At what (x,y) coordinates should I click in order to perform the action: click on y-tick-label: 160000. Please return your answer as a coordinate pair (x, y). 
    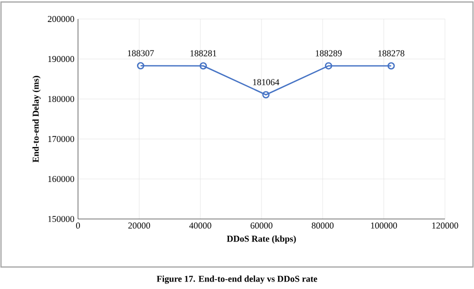
    Looking at the image, I should click on (61, 179).